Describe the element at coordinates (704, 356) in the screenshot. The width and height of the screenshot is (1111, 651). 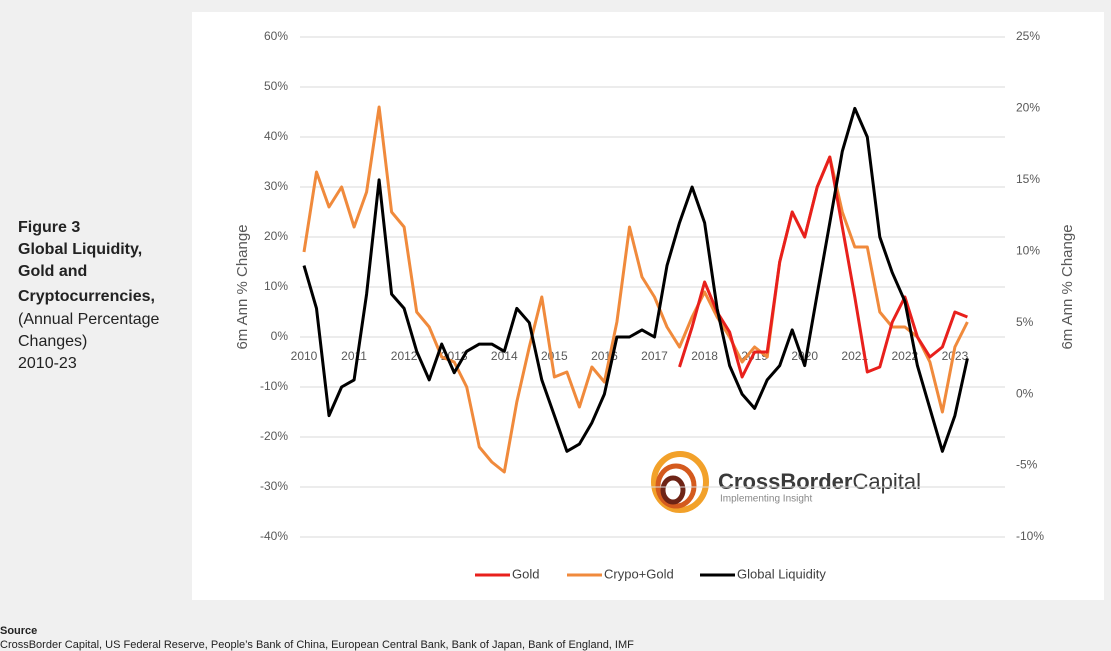
I see `x-tick-label: 2018` at that location.